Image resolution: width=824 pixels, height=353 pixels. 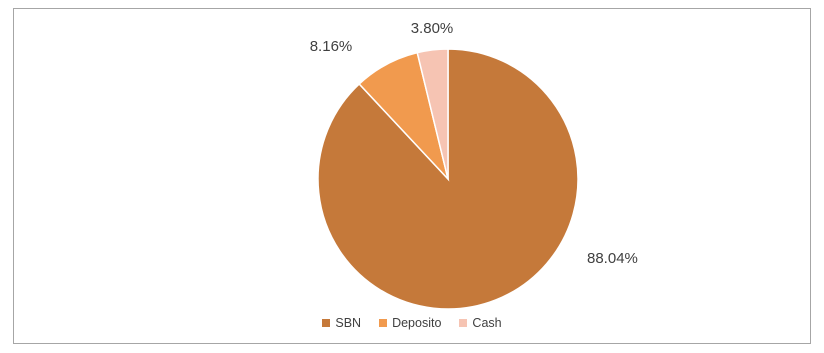 What do you see at coordinates (463, 323) in the screenshot?
I see `legend-swatch-cash` at bounding box center [463, 323].